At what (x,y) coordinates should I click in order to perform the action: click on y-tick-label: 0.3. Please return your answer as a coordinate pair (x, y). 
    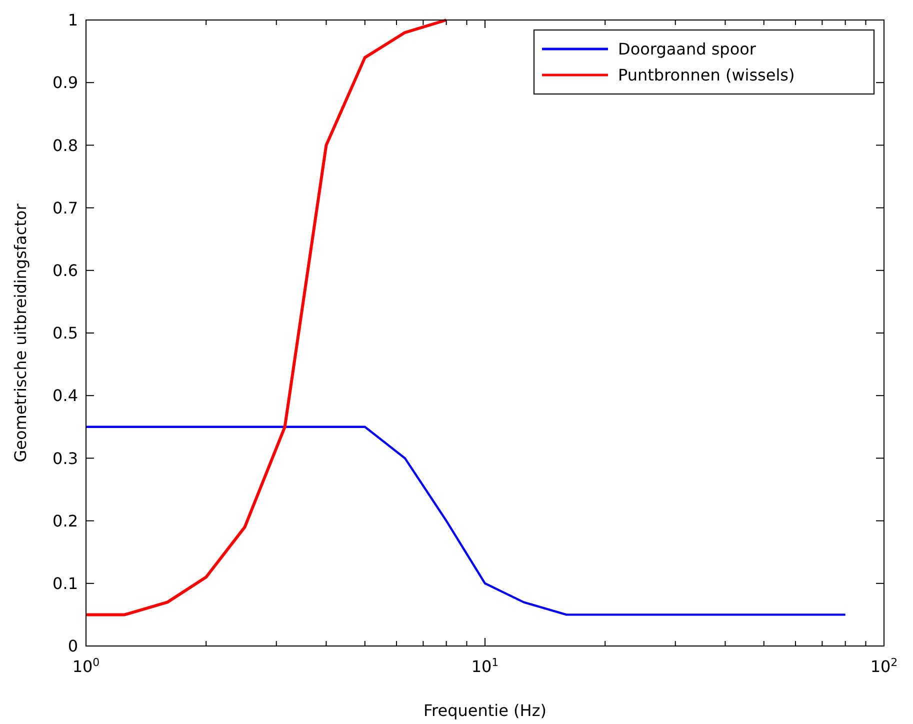
    Looking at the image, I should click on (65, 458).